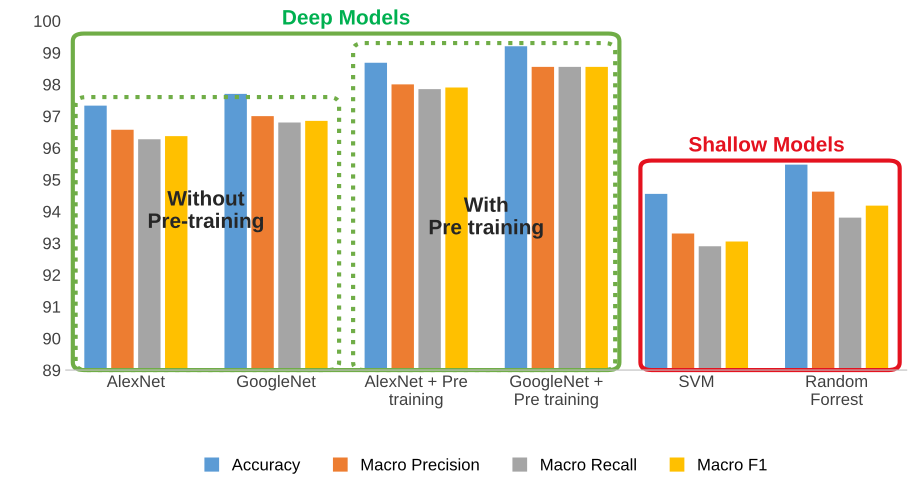  I want to click on y-tick-label: 98, so click(51, 84).